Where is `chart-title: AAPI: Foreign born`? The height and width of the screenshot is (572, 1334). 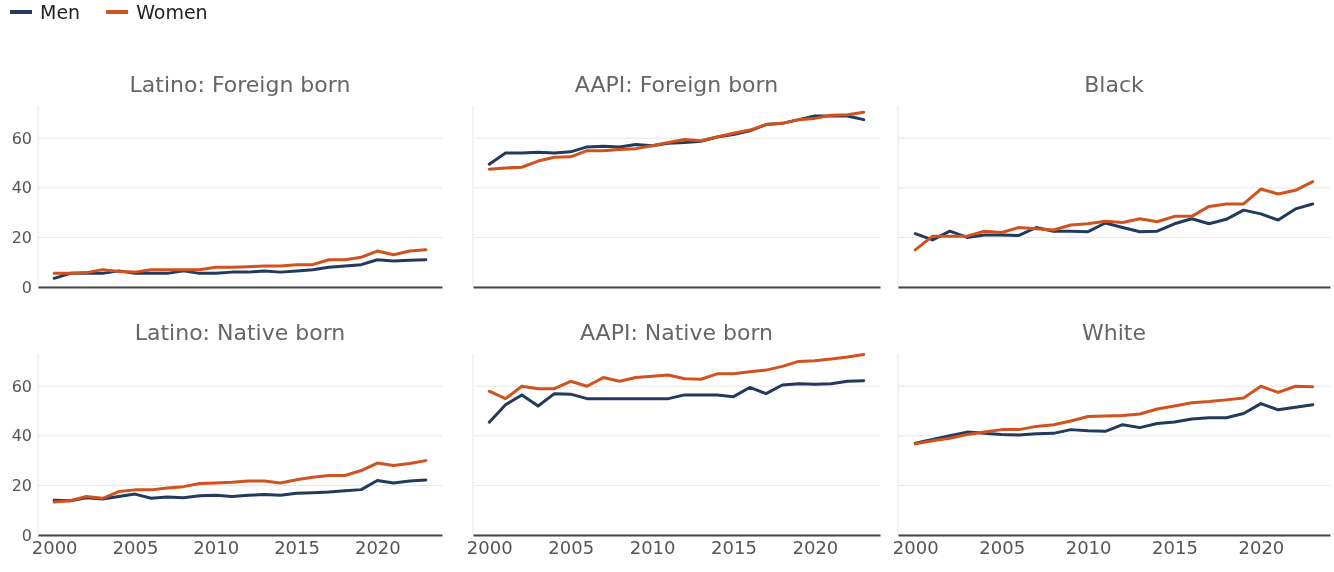
chart-title: AAPI: Foreign born is located at coordinates (676, 84).